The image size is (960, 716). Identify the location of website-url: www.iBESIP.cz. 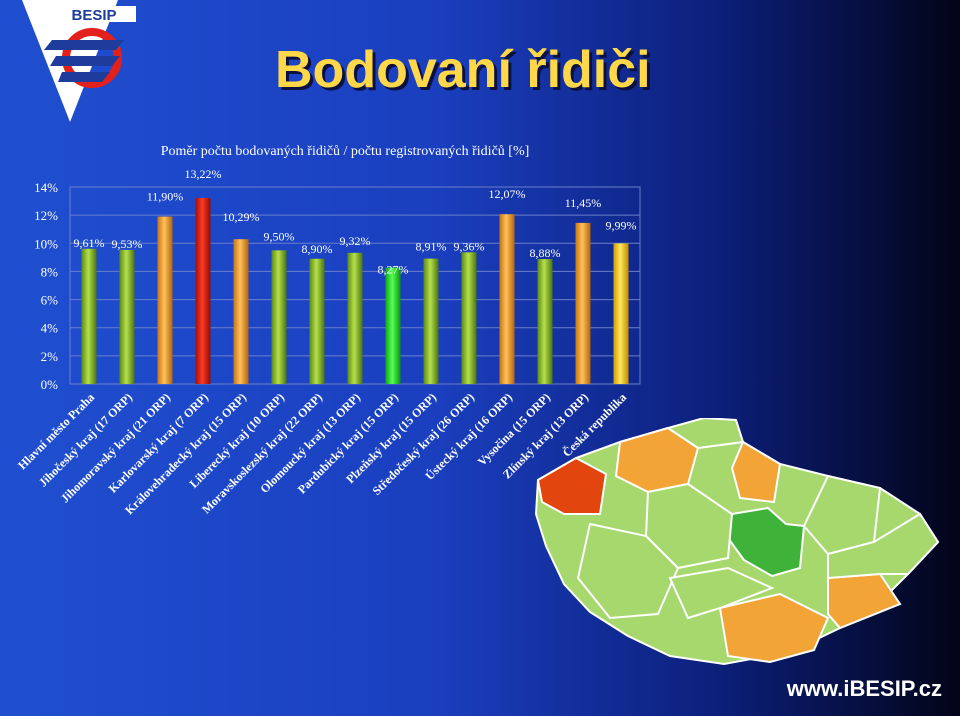
(864, 688).